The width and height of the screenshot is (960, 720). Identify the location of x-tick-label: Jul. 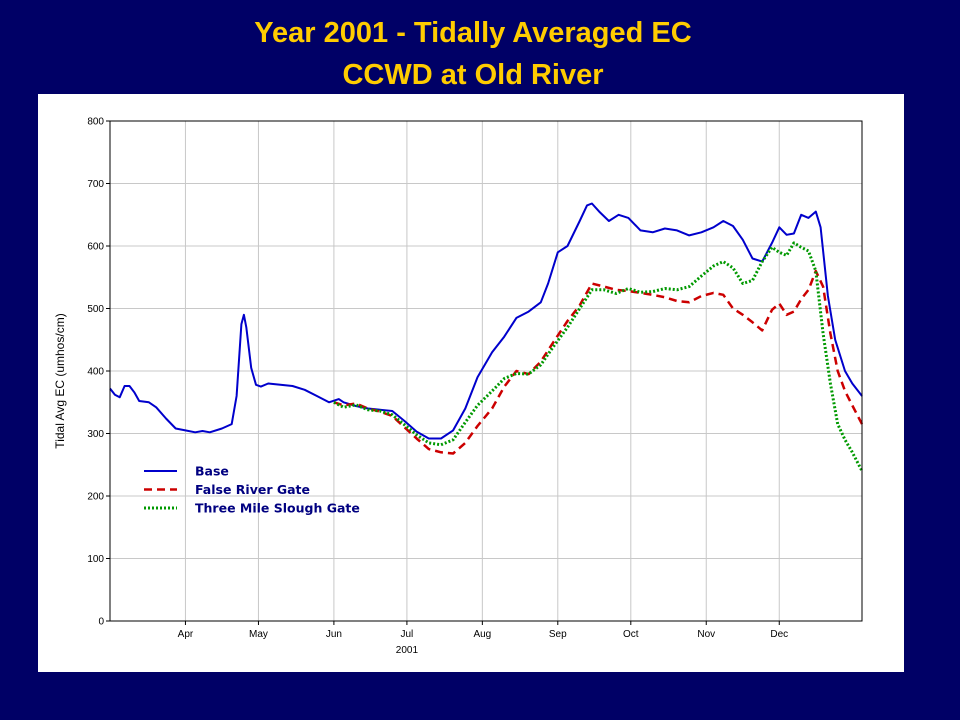
(407, 634).